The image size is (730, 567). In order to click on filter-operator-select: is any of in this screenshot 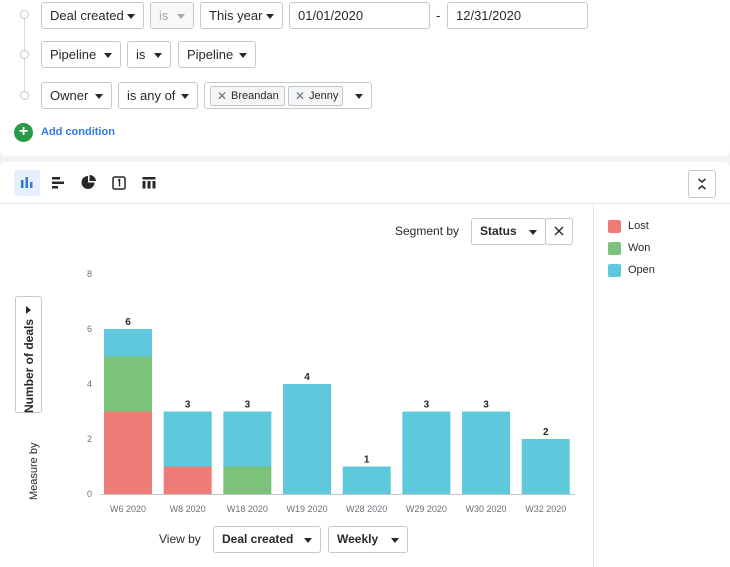, I will do `click(158, 95)`.